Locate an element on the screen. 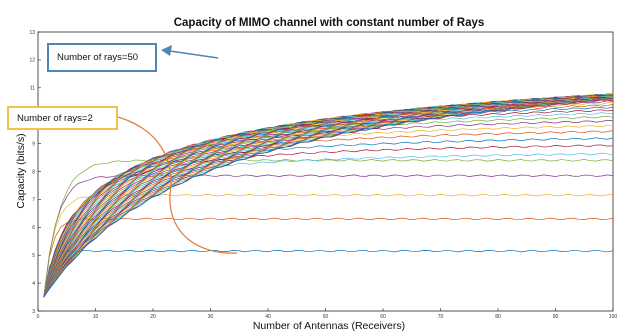 This screenshot has height=333, width=621. x-tick-label-3: 30 is located at coordinates (211, 317).